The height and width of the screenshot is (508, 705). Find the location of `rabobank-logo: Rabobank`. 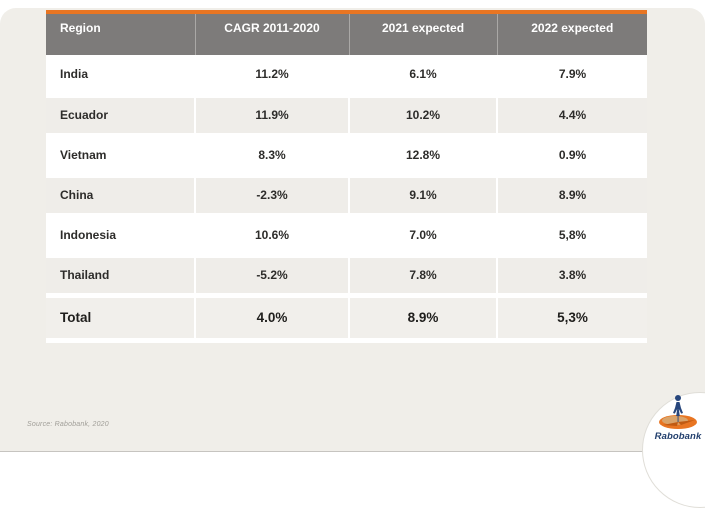

rabobank-logo: Rabobank is located at coordinates (677, 418).